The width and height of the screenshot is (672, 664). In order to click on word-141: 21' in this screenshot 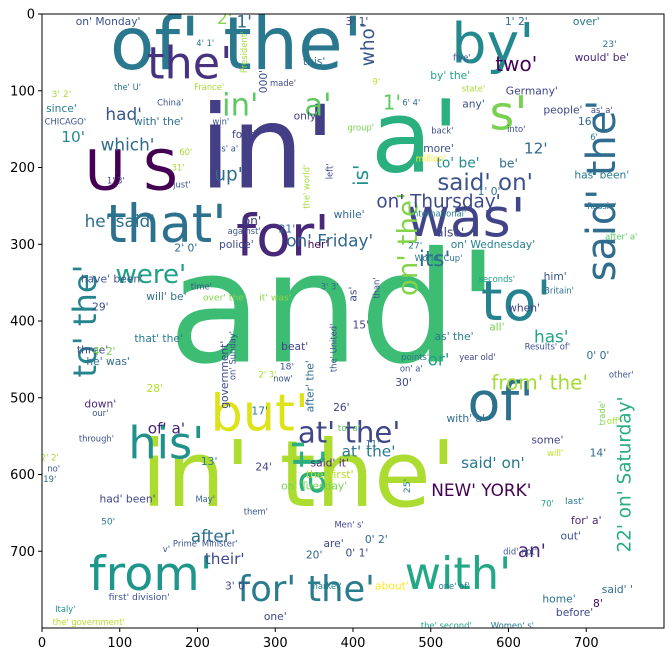, I will do `click(287, 228)`.